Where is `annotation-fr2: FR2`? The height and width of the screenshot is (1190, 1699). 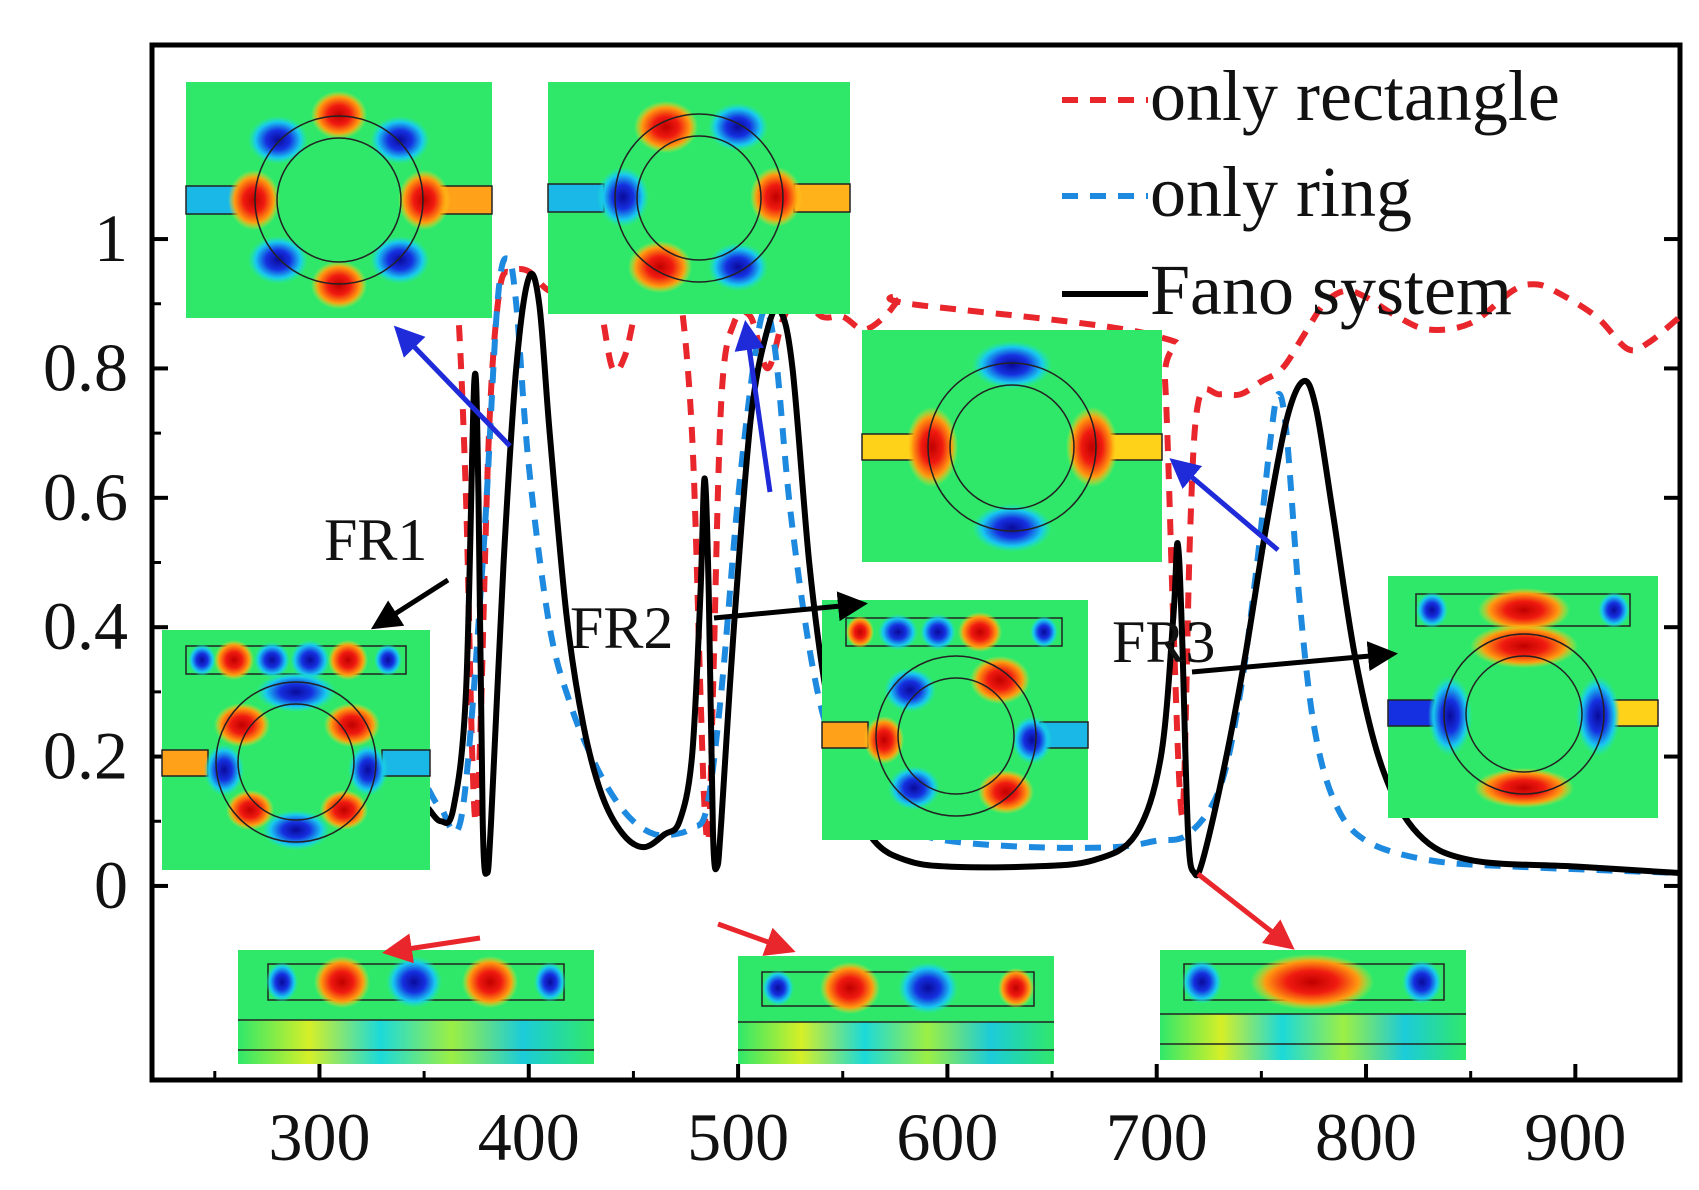 annotation-fr2: FR2 is located at coordinates (621, 628).